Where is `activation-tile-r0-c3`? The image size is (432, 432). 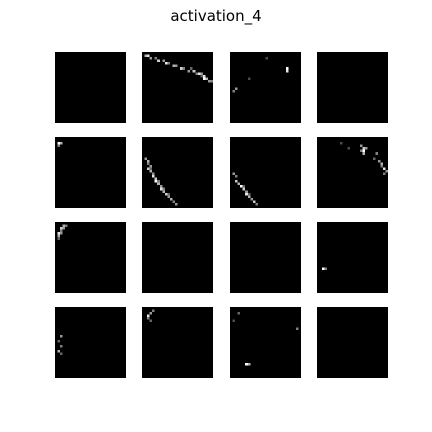 activation-tile-r0-c3 is located at coordinates (352, 87).